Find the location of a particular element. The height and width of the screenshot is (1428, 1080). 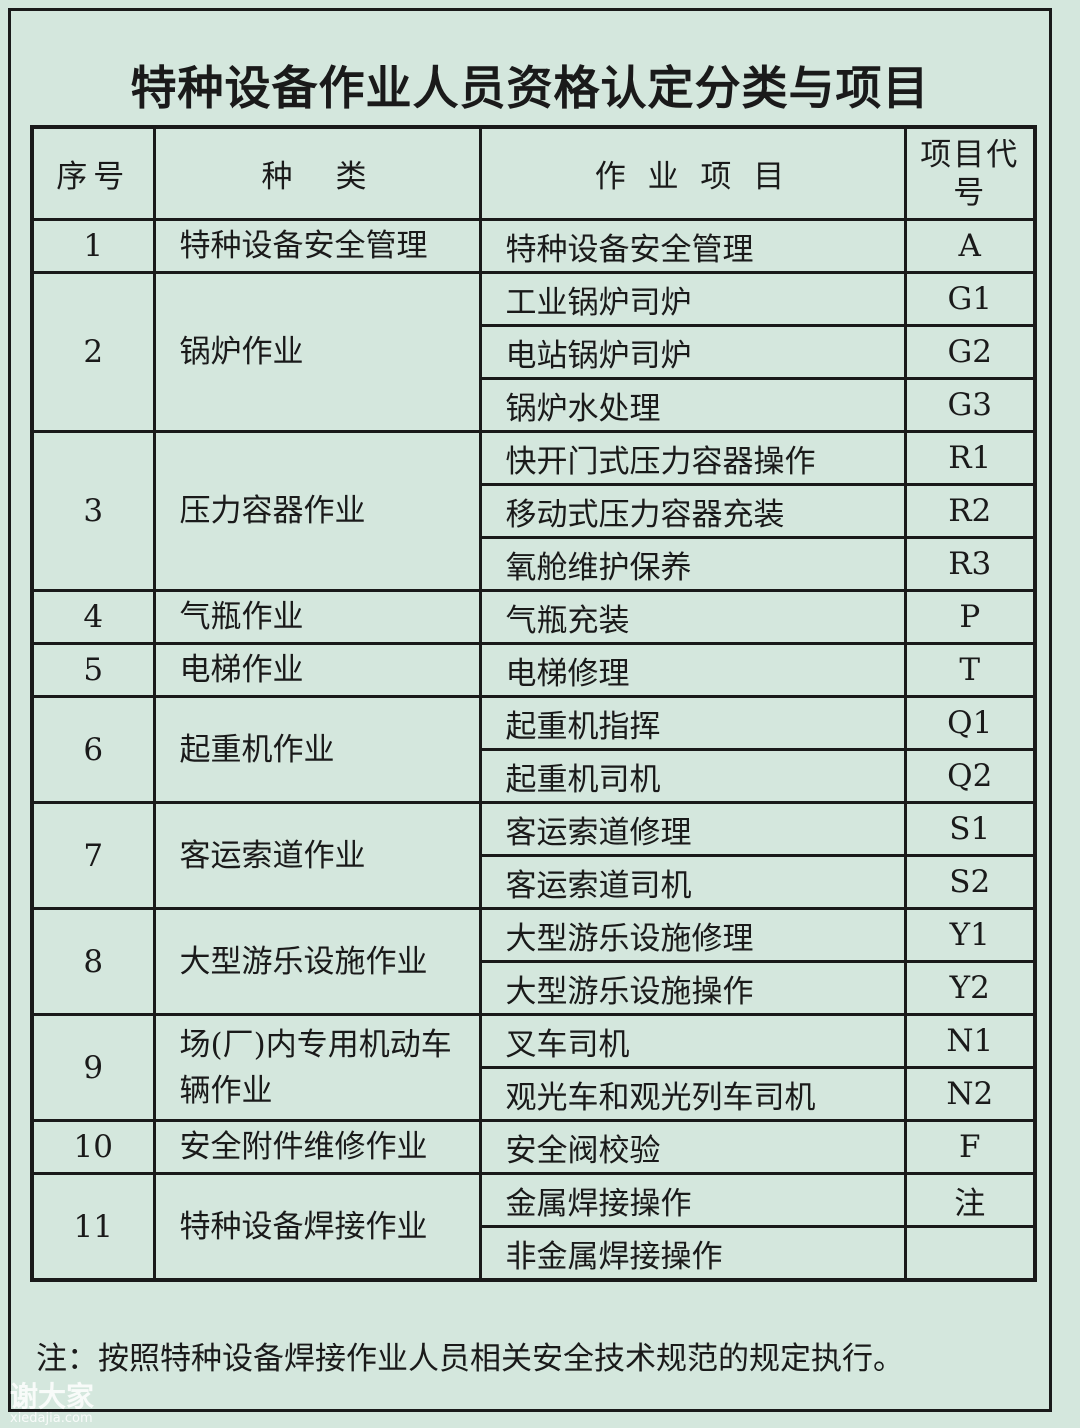

row-number: 9 is located at coordinates (93, 1067).